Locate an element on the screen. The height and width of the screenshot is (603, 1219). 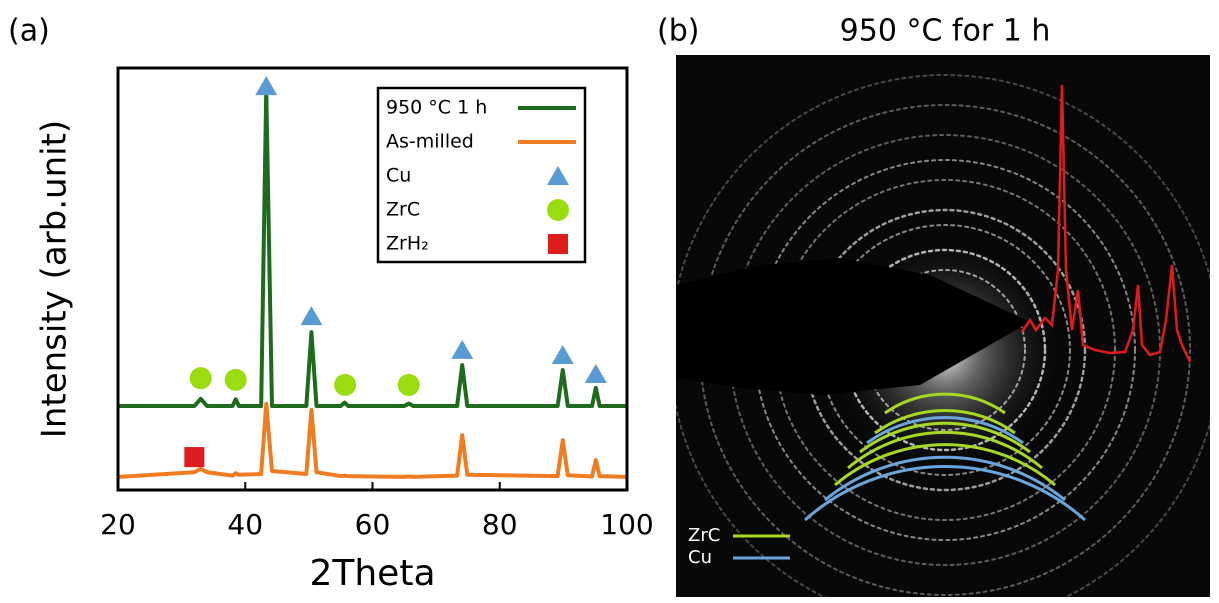
legend-label: ZrH₂ is located at coordinates (407, 244).